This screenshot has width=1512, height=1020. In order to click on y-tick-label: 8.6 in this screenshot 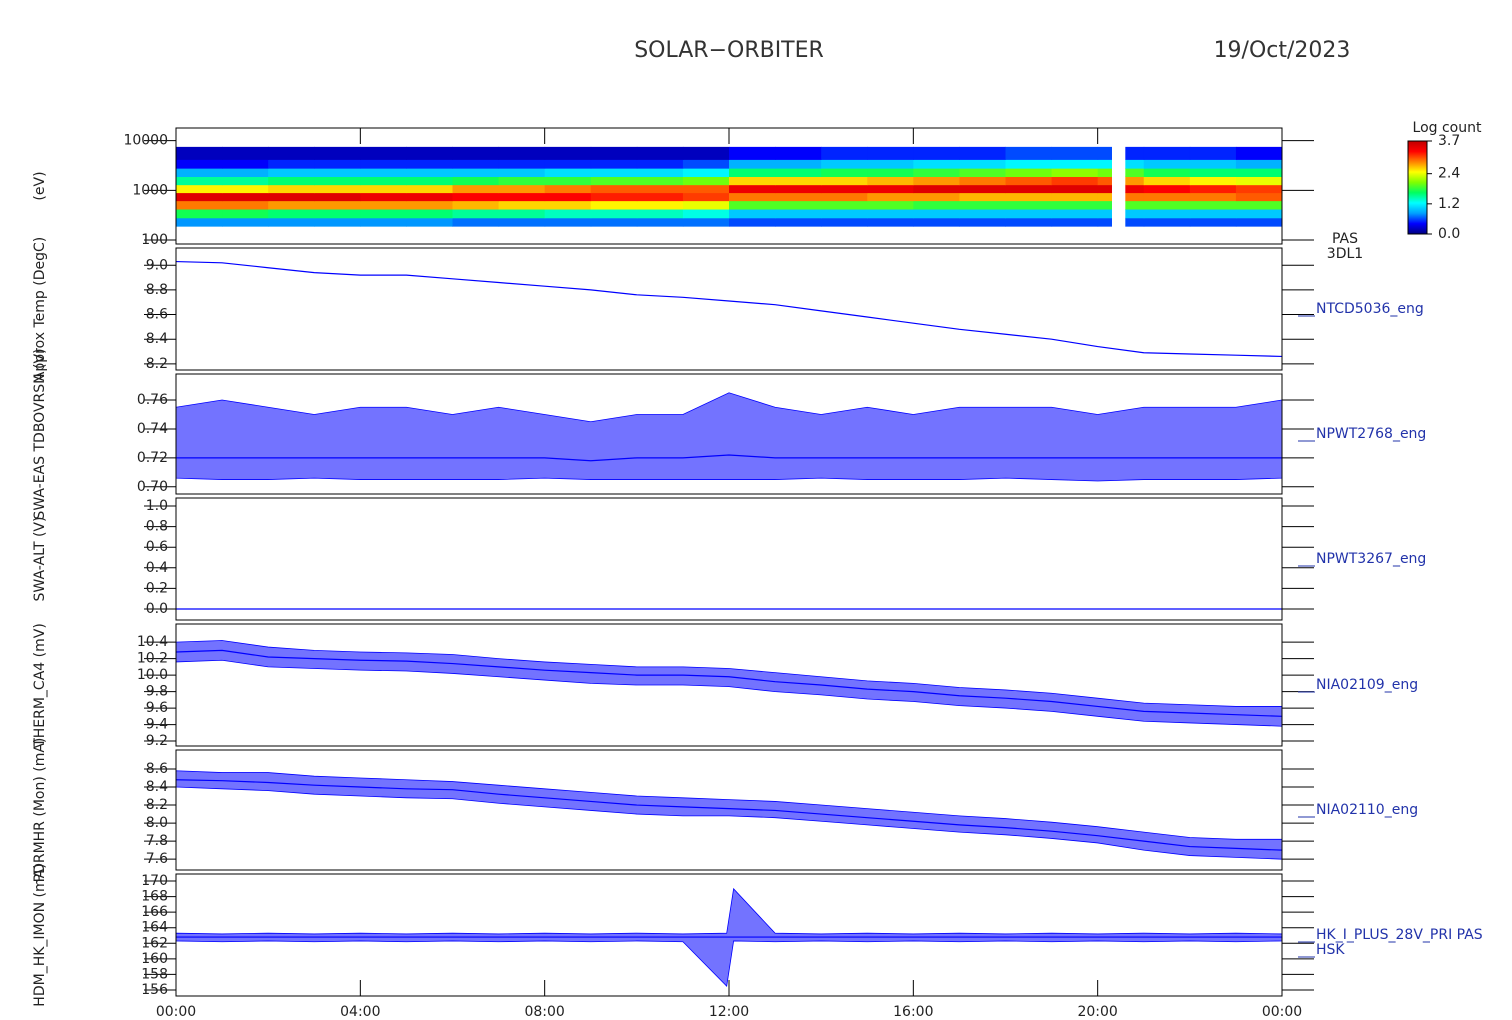, I will do `click(157, 315)`.